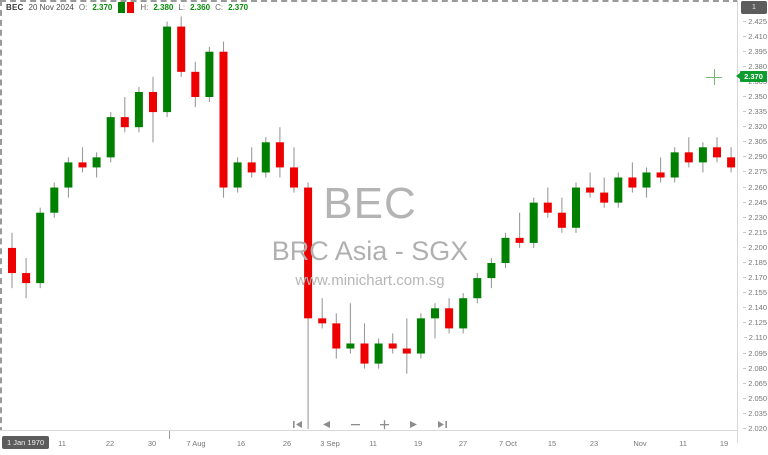  I want to click on price-tick: 2.230, so click(755, 217).